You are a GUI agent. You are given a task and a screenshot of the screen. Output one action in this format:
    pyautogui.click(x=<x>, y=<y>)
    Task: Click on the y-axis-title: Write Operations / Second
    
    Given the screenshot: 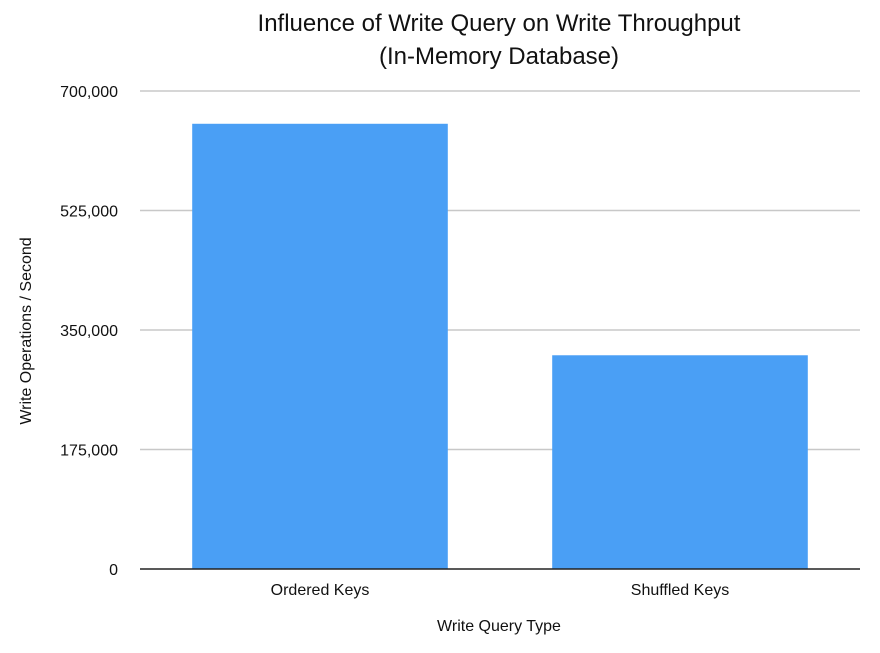 What is the action you would take?
    pyautogui.click(x=26, y=330)
    